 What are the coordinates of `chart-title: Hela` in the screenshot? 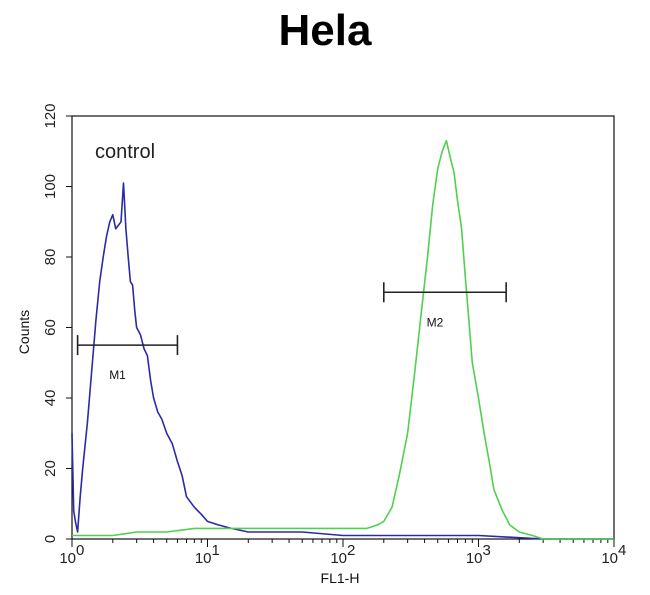 It's located at (325, 30).